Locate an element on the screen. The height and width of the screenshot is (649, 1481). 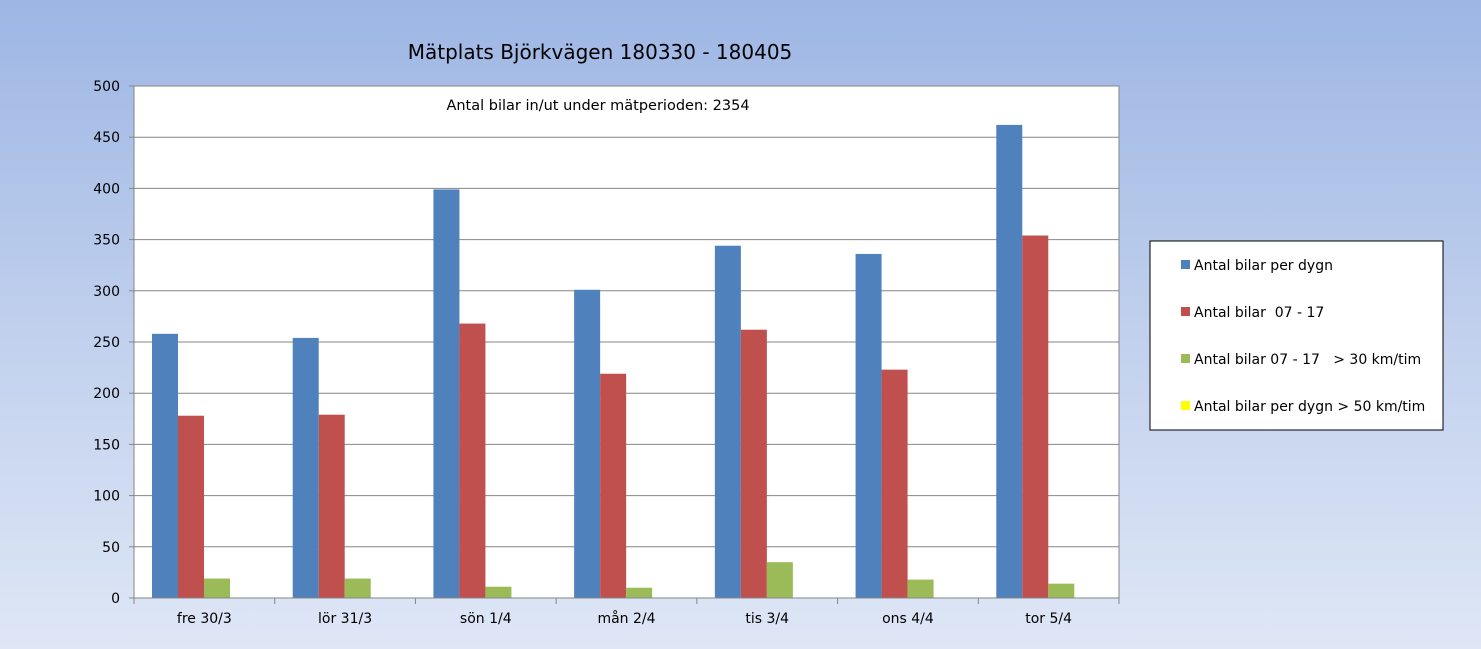
y-tick-label: 150 is located at coordinates (106, 445).